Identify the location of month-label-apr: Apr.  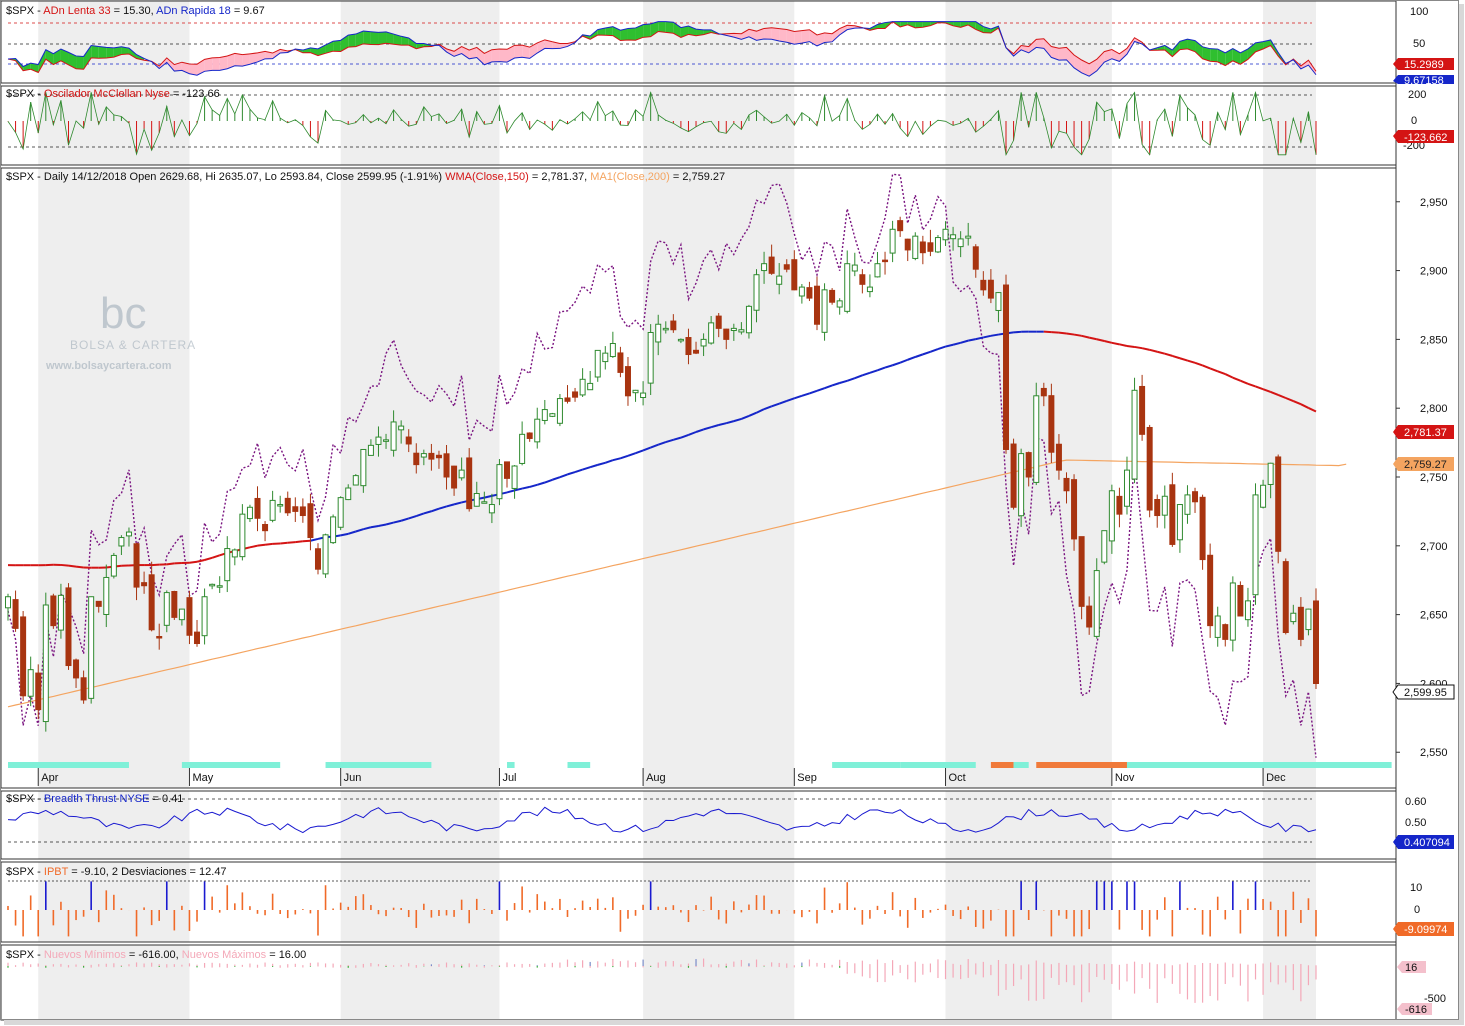
(49, 778).